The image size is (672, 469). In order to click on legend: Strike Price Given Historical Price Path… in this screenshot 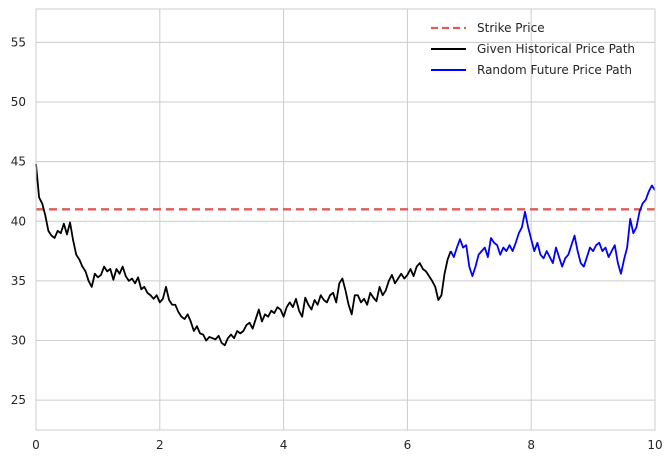, I will do `click(533, 49)`.